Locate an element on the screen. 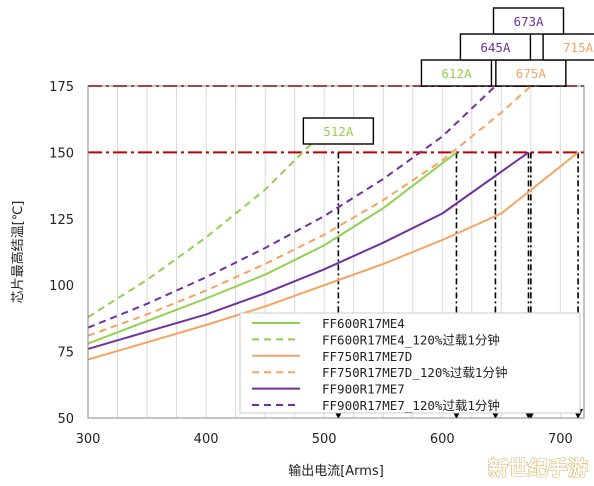 The height and width of the screenshot is (486, 594). legend-label: FF750R17ME7D is located at coordinates (367, 356).